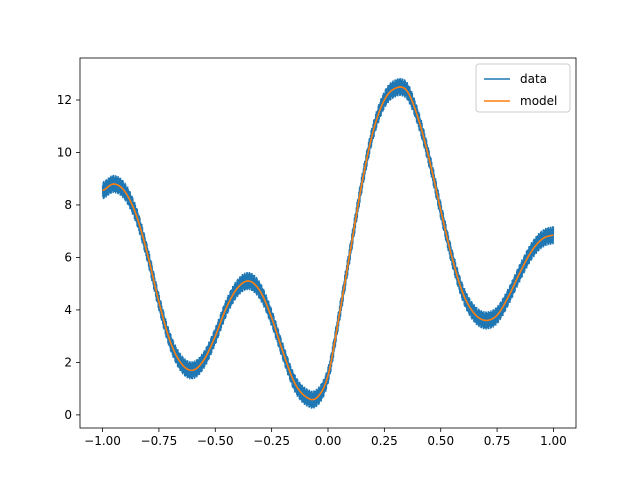 This screenshot has height=485, width=640. I want to click on x-tick-label: 0.25, so click(384, 441).